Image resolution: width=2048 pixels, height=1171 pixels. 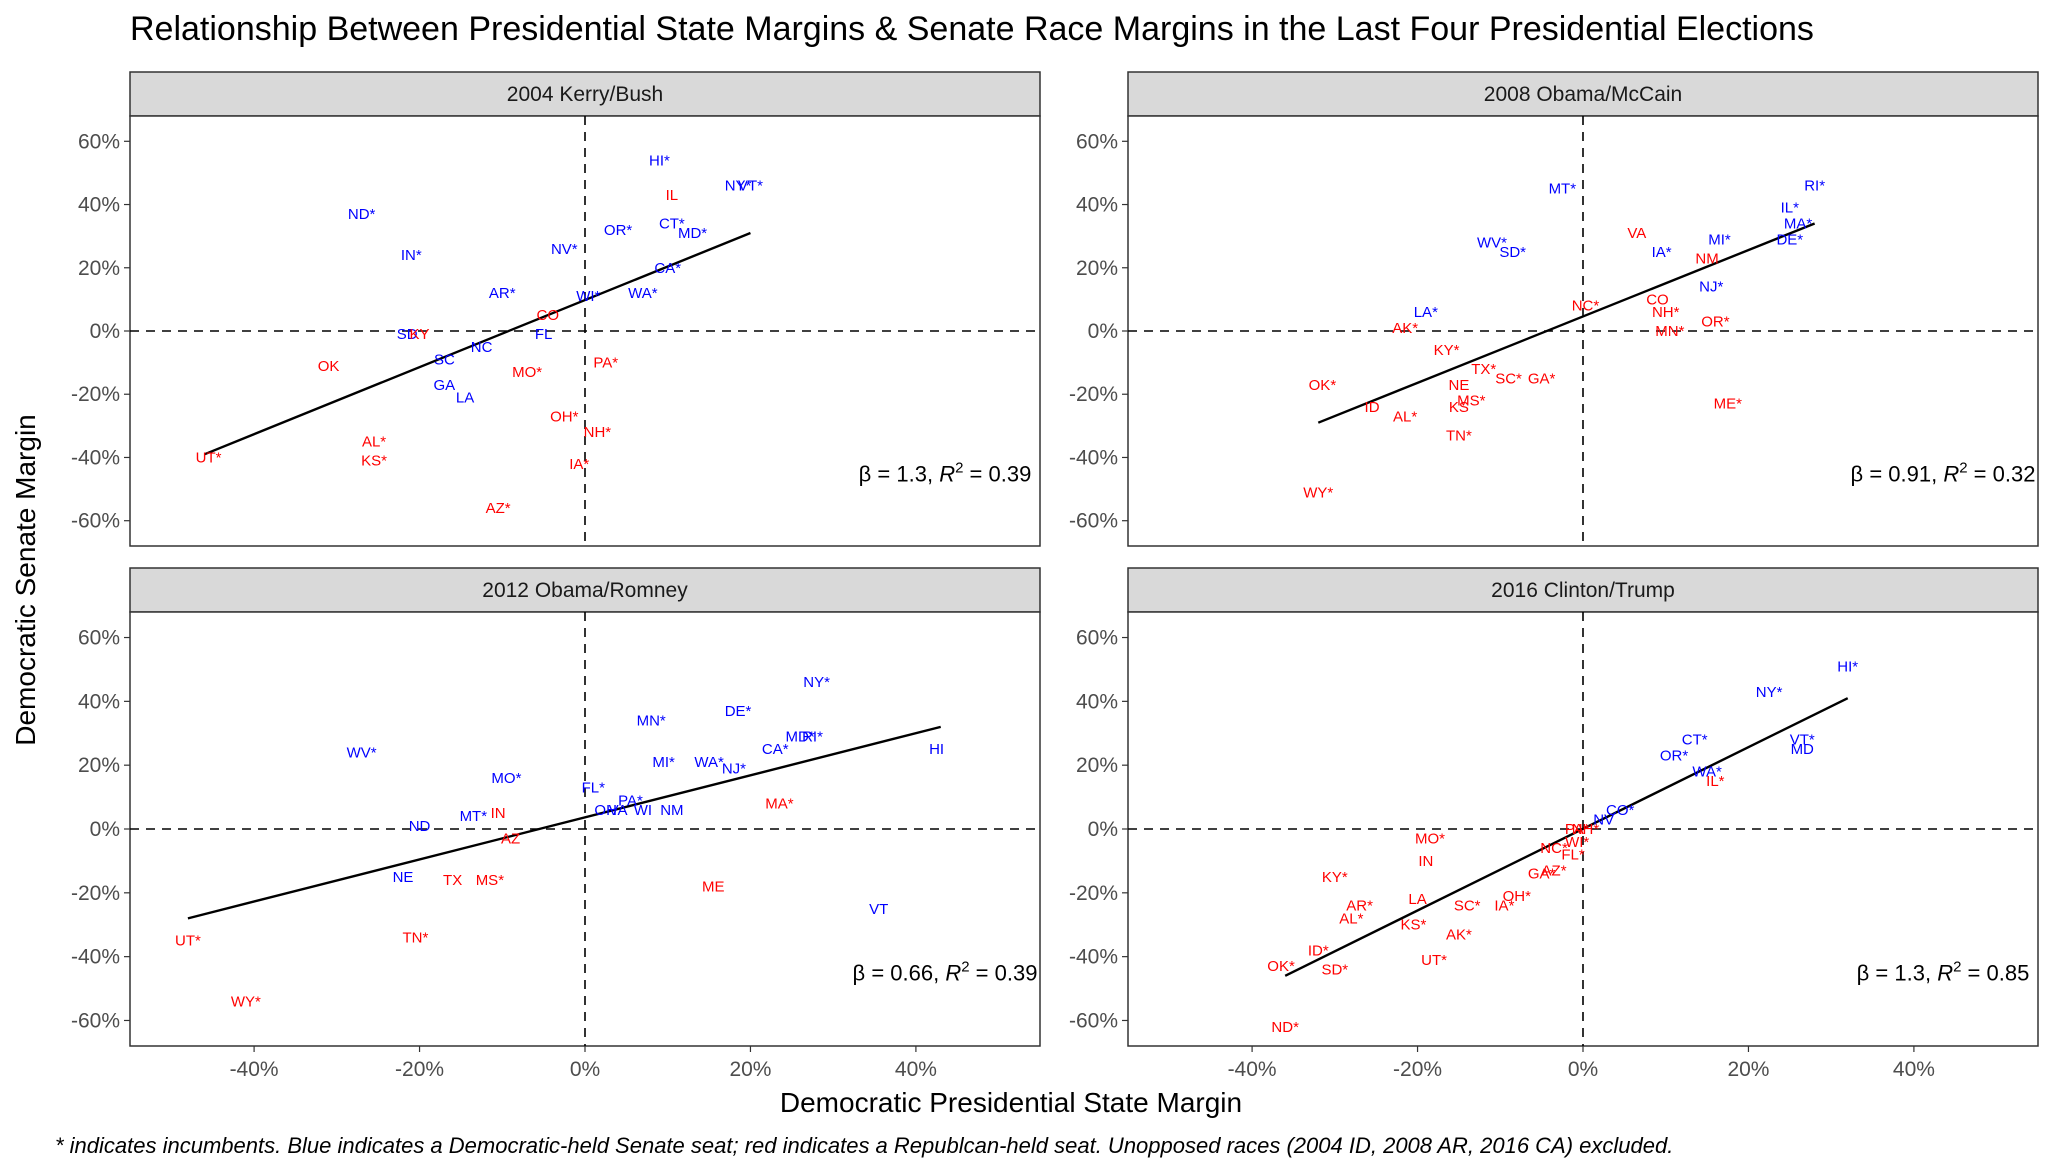 What do you see at coordinates (1492, 242) in the screenshot?
I see `state-point-label: WV*` at bounding box center [1492, 242].